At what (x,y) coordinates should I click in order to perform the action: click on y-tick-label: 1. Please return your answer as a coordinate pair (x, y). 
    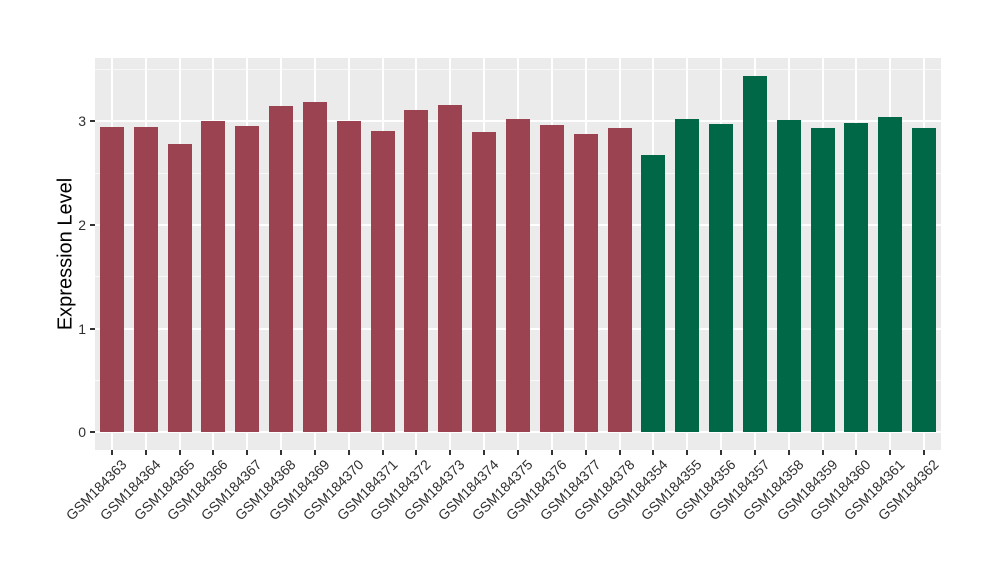
    Looking at the image, I should click on (82, 328).